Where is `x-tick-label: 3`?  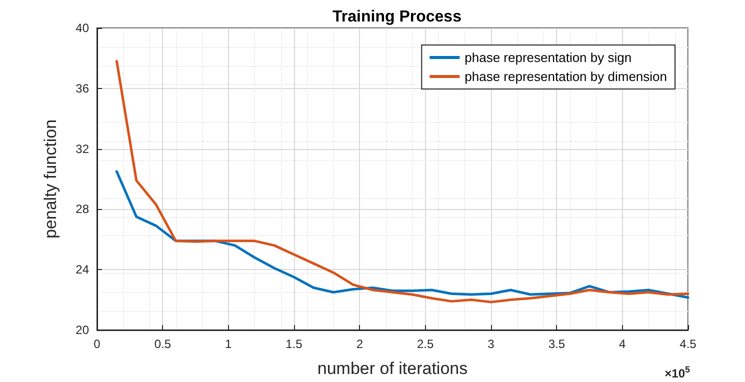 x-tick-label: 3 is located at coordinates (491, 344).